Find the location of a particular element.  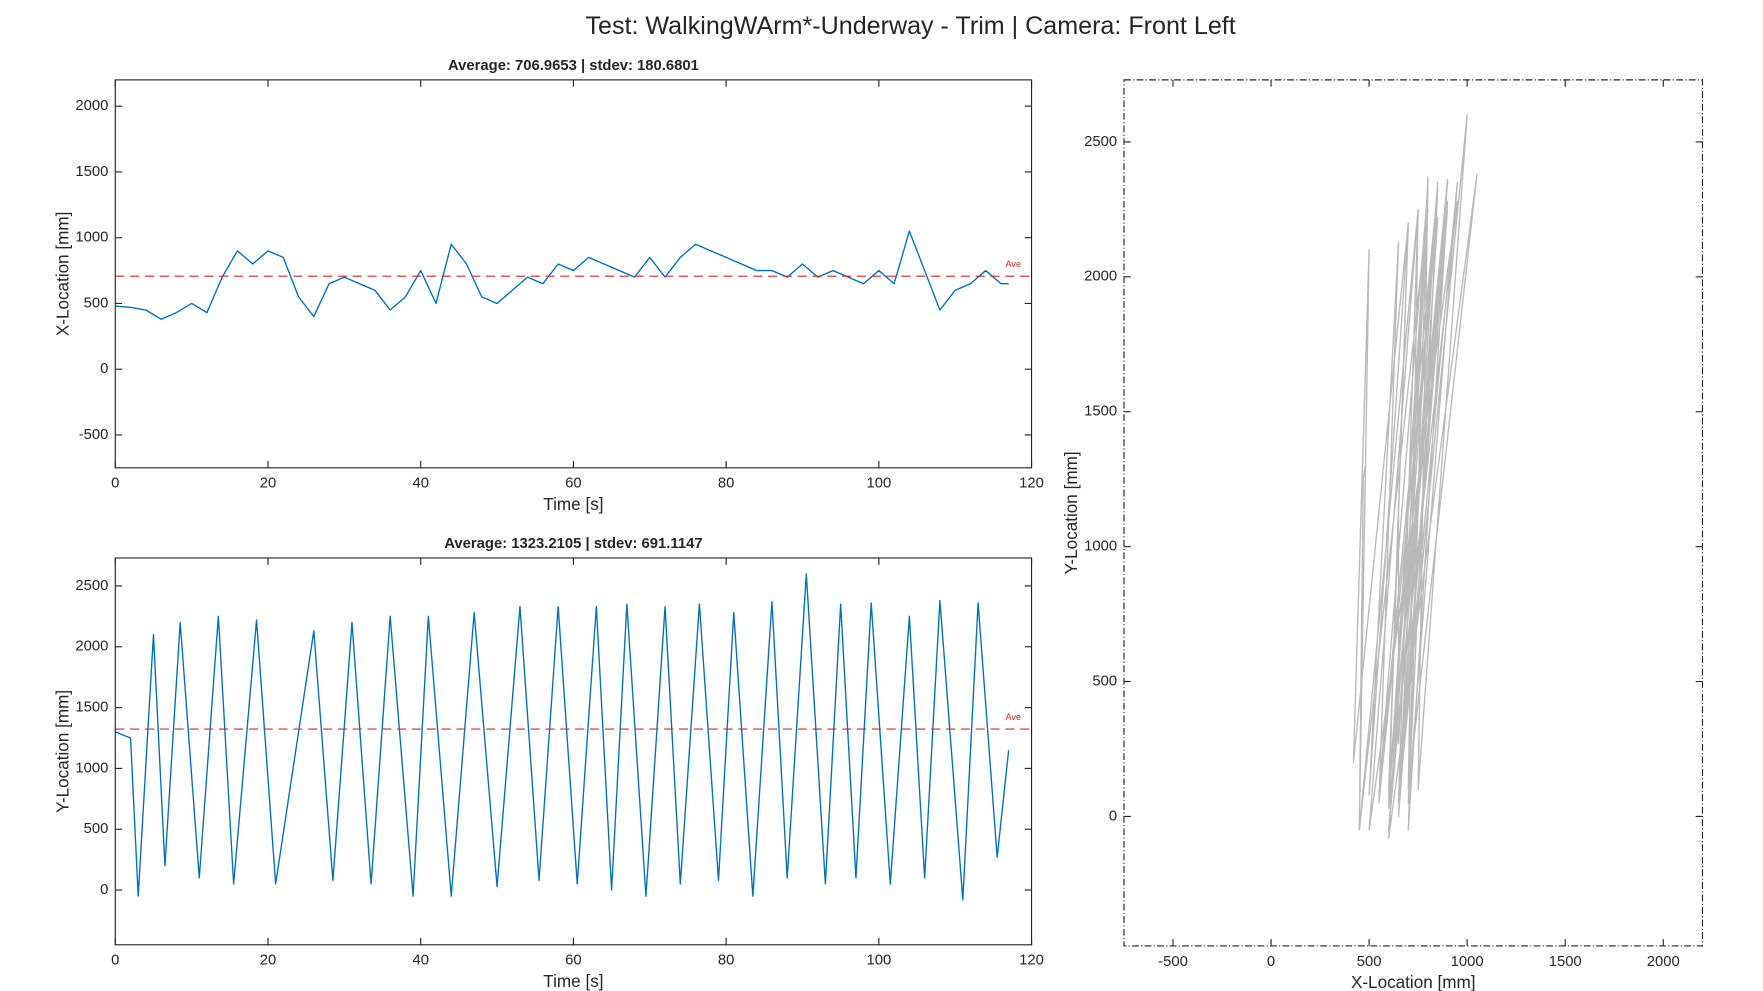

x-tick-label: 1500 is located at coordinates (1565, 962).